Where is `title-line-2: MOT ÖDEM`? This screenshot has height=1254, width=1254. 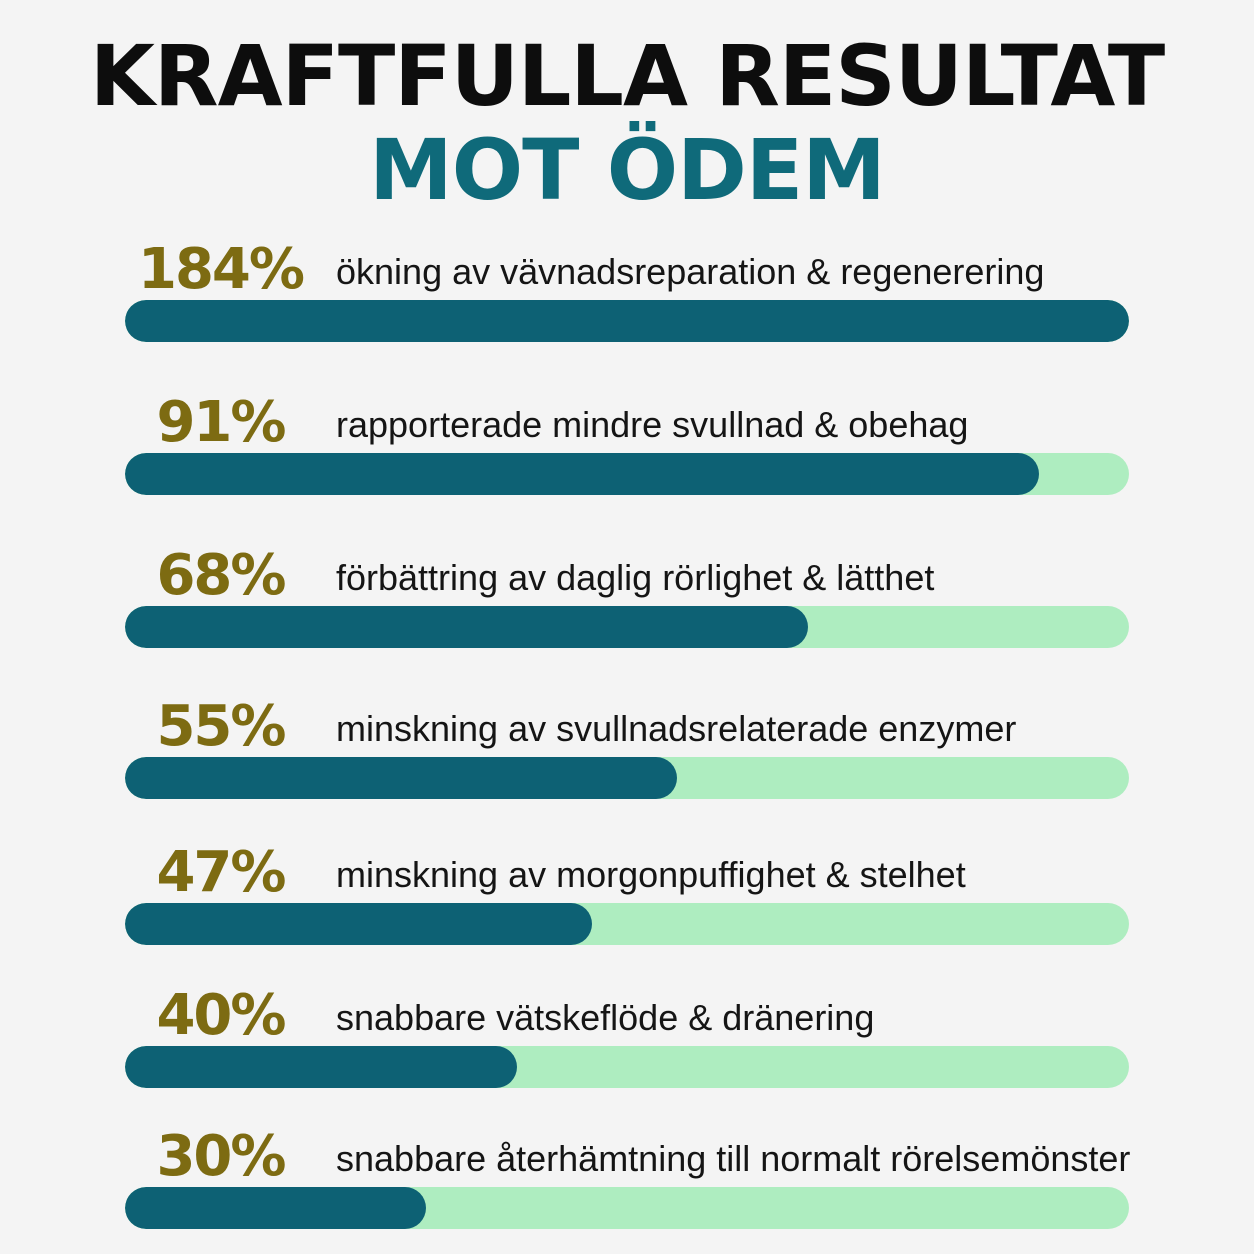
title-line-2: MOT ÖDEM is located at coordinates (627, 170).